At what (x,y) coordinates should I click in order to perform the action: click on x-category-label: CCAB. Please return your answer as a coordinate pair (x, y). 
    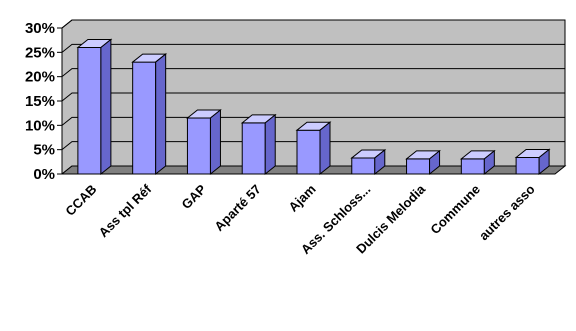
    Looking at the image, I should click on (80, 200).